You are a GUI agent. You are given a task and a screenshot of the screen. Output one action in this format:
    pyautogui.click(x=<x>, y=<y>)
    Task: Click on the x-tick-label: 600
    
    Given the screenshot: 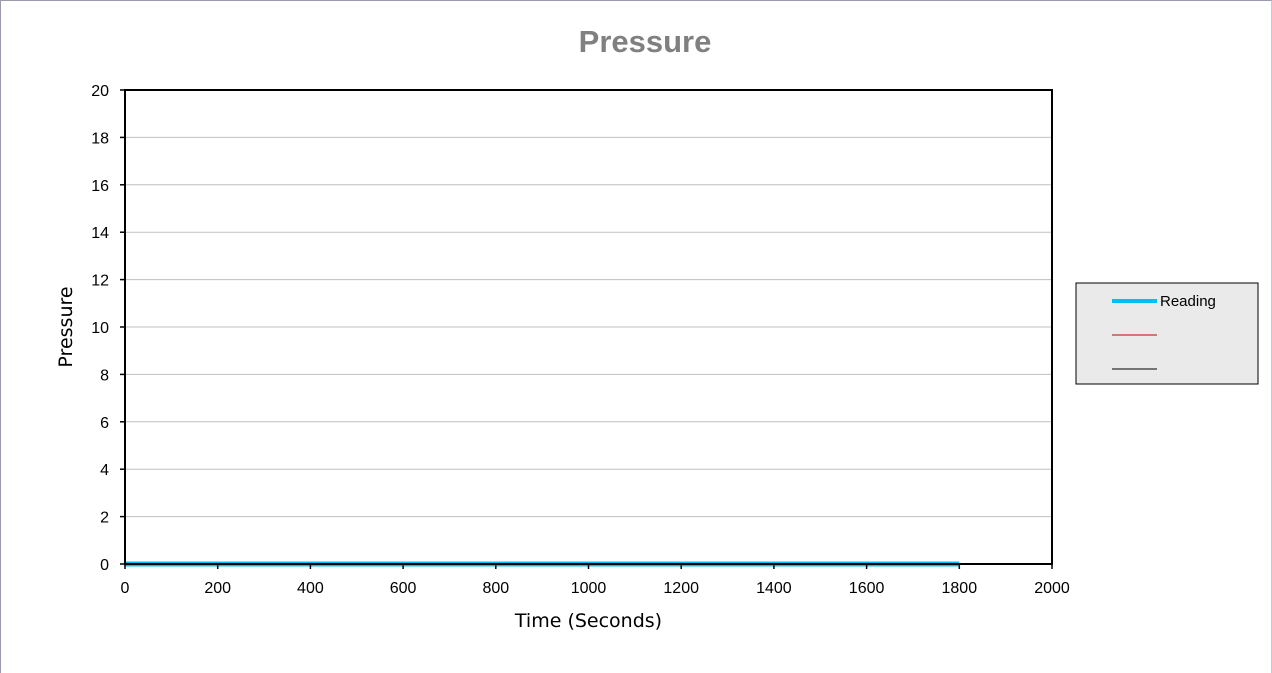 What is the action you would take?
    pyautogui.click(x=403, y=588)
    